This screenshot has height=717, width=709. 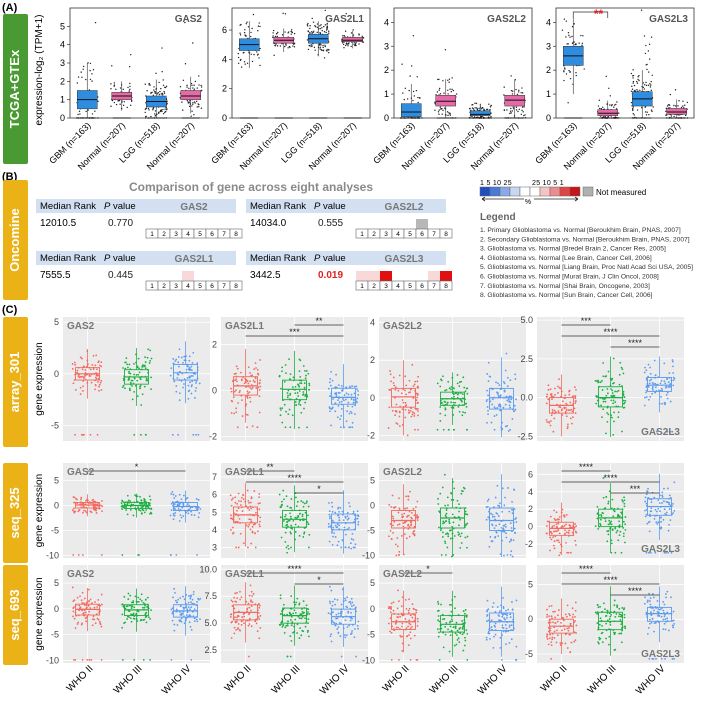 What do you see at coordinates (371, 635) in the screenshot?
I see `y-tick-label: -5` at bounding box center [371, 635].